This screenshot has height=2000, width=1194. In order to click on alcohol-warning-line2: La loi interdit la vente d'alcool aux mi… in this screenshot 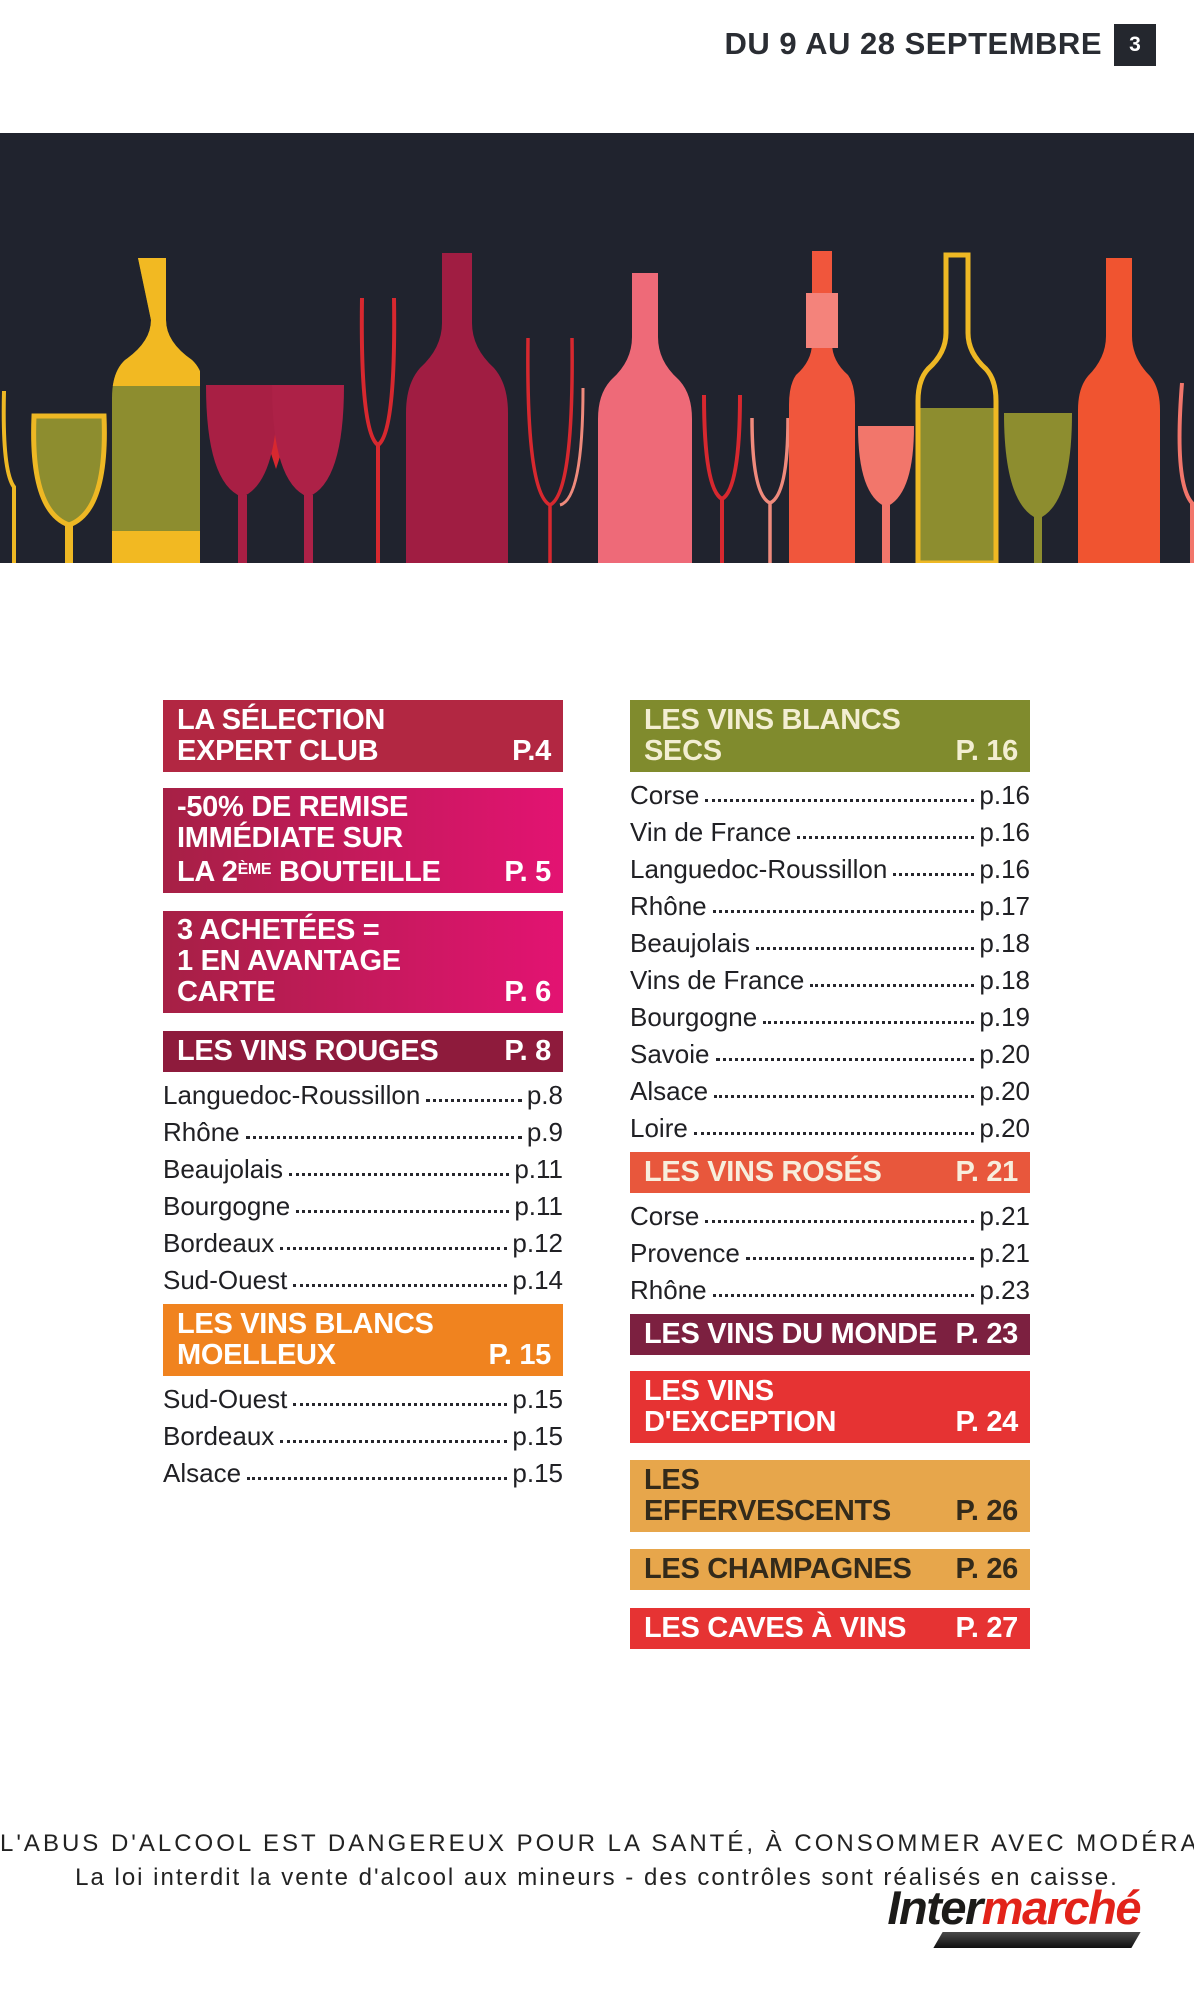, I will do `click(597, 1877)`.